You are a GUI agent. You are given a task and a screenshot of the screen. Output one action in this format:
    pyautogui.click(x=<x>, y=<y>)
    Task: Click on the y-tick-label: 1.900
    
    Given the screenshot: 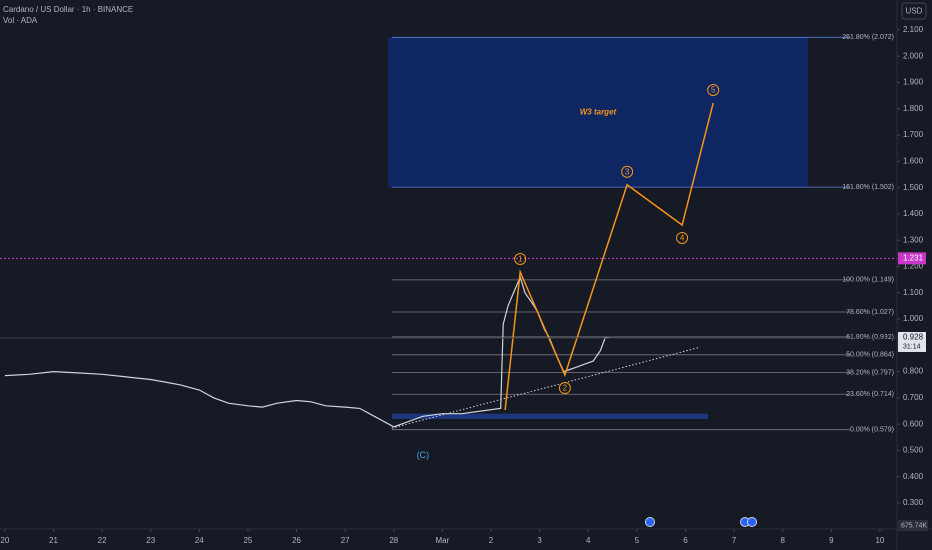 What is the action you would take?
    pyautogui.click(x=913, y=82)
    